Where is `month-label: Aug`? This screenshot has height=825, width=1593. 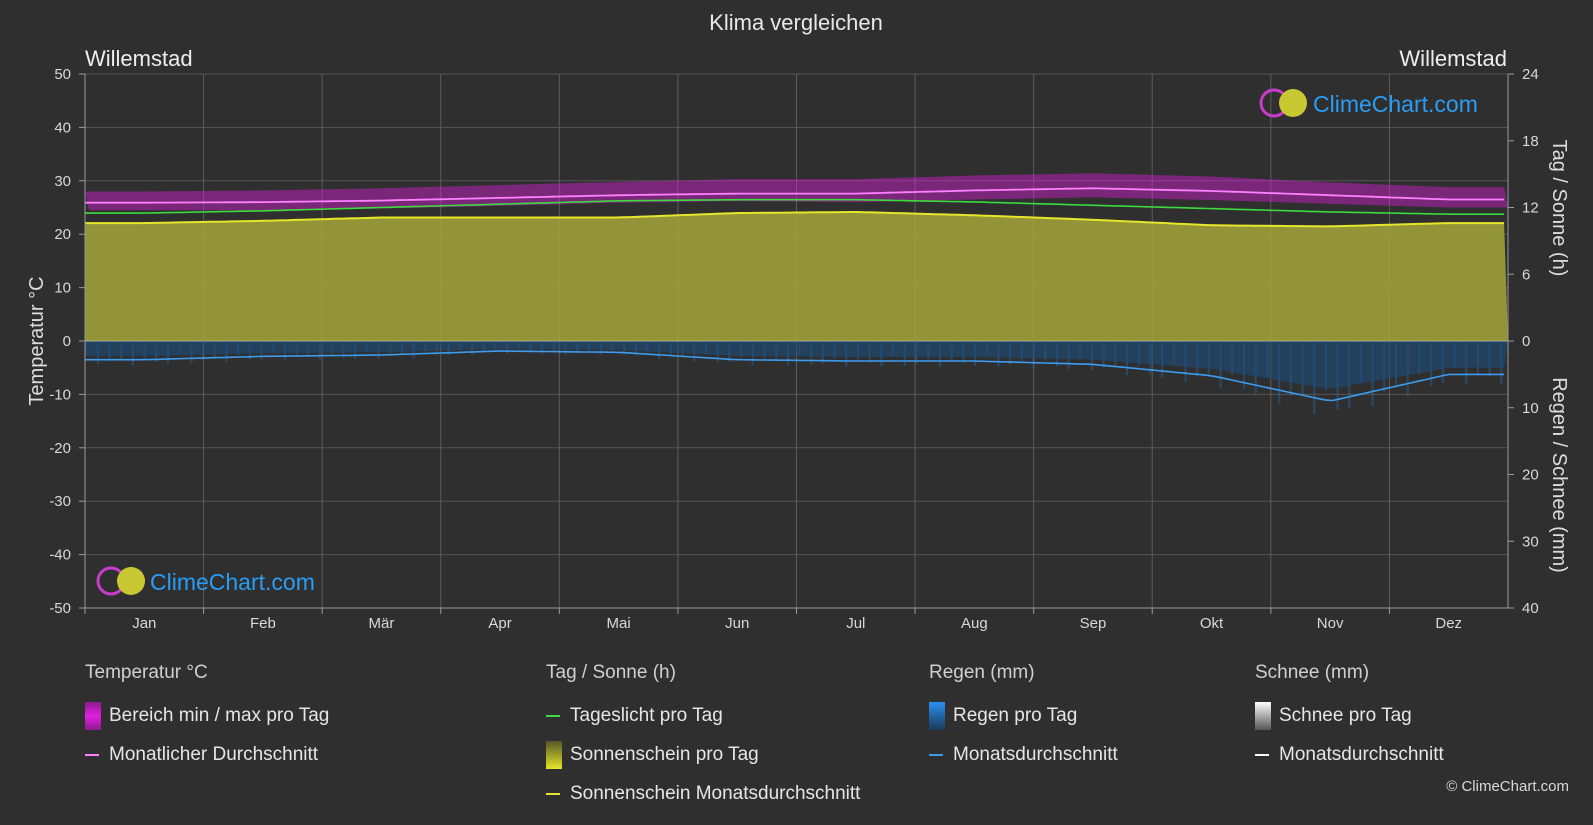
month-label: Aug is located at coordinates (974, 623).